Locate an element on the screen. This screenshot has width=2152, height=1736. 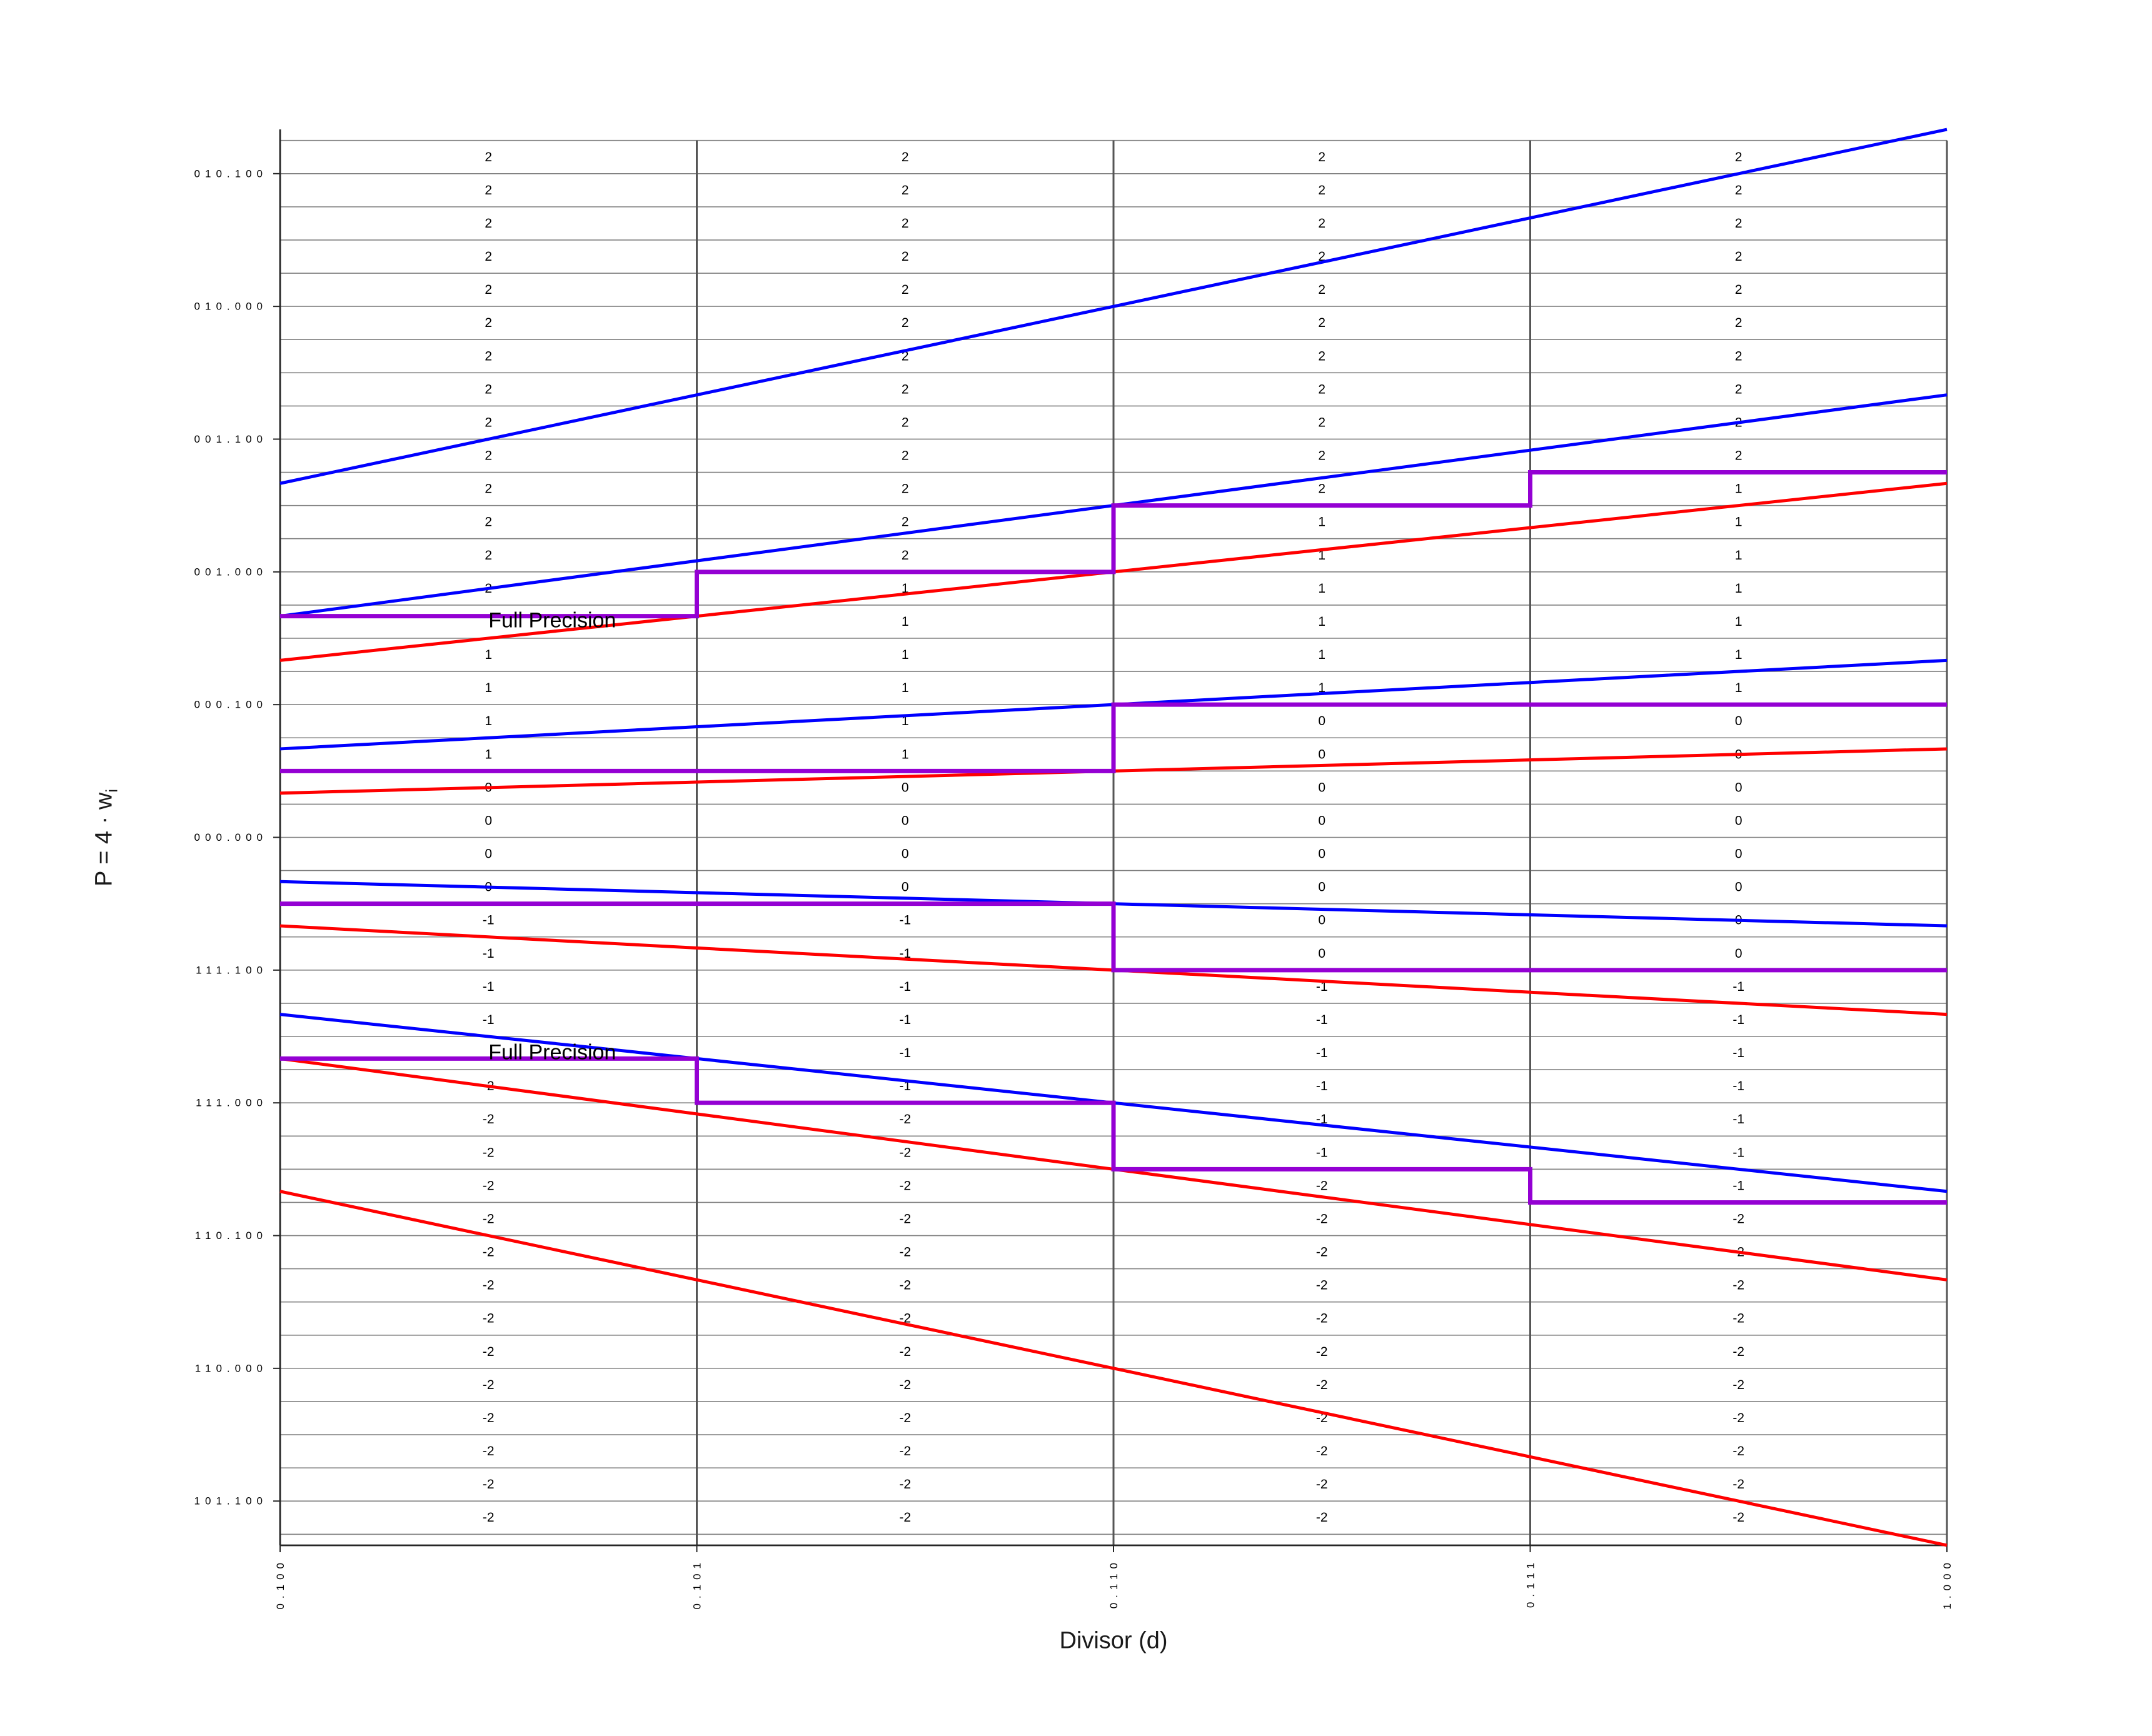
full-precision-label-lower: Full Precision is located at coordinates (552, 1052).